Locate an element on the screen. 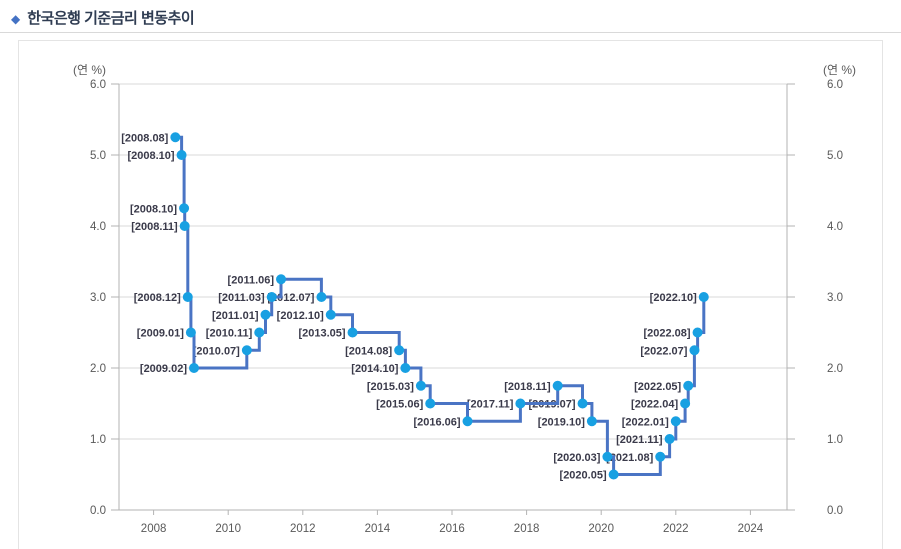  data-point-label: [2015.06] is located at coordinates (399, 405).